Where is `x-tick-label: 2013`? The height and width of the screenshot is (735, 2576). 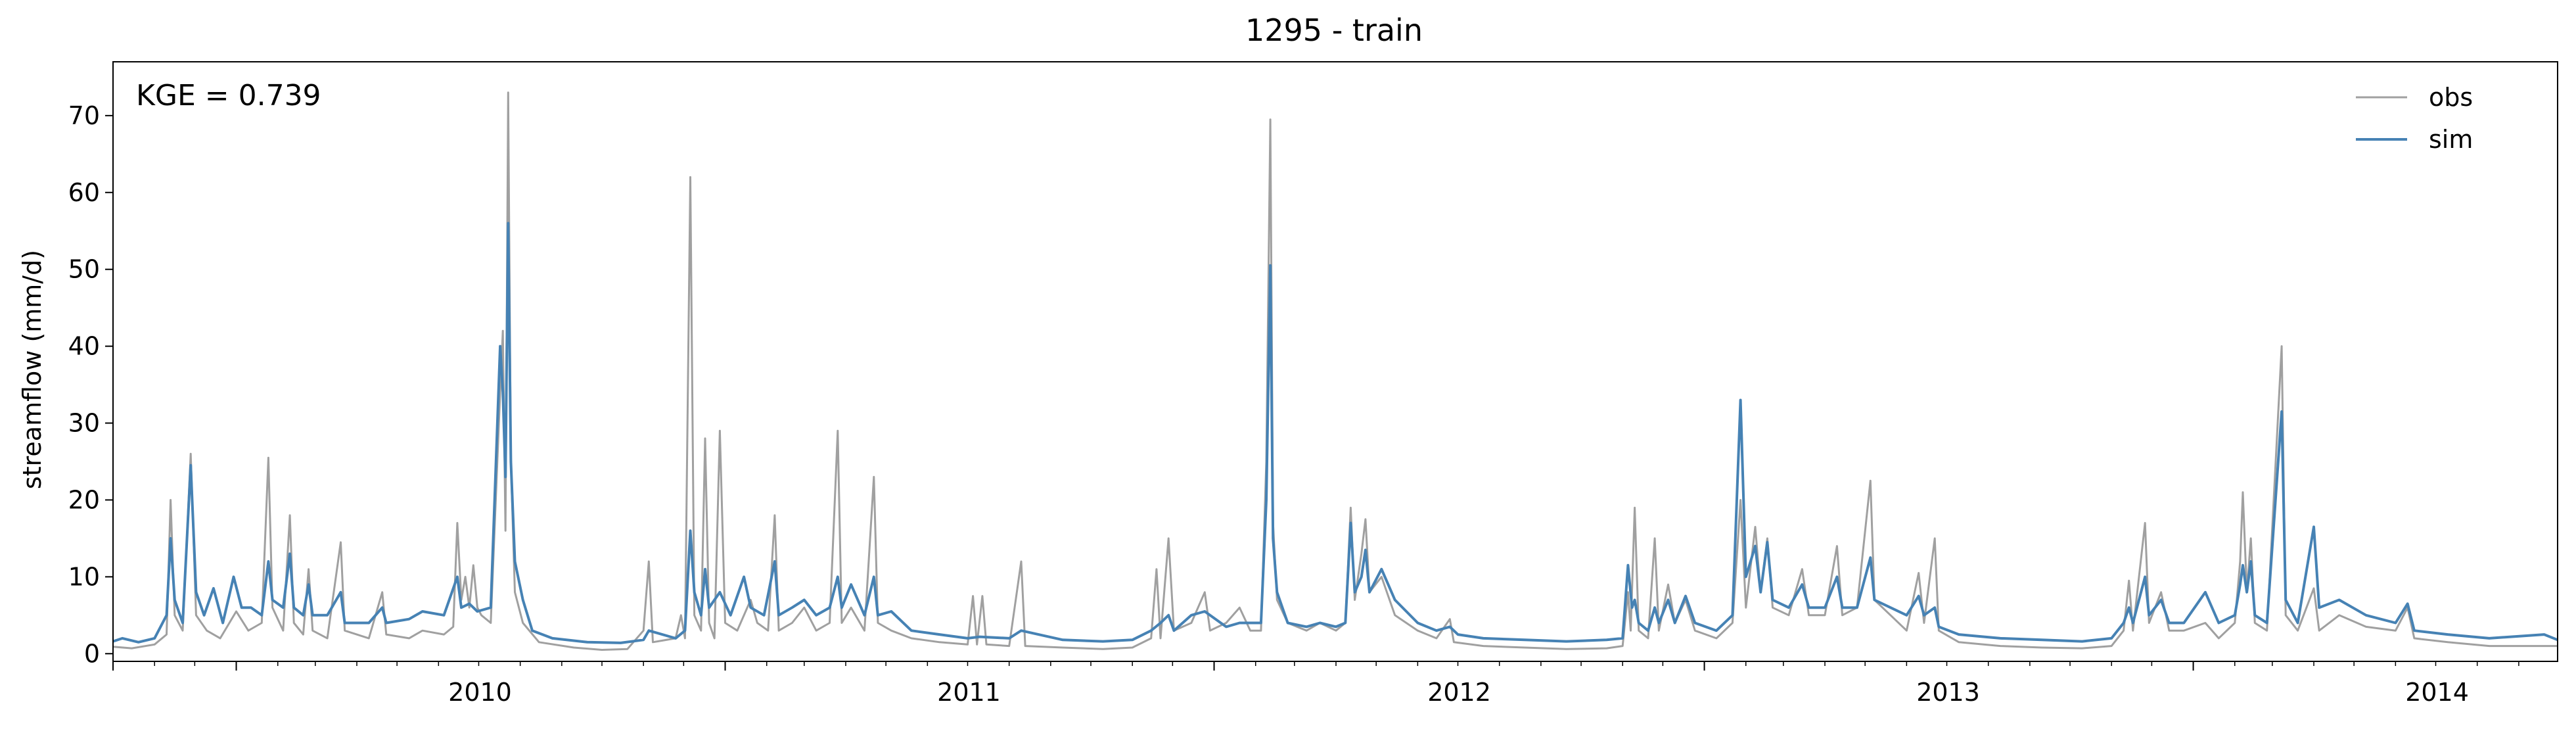 x-tick-label: 2013 is located at coordinates (1948, 692).